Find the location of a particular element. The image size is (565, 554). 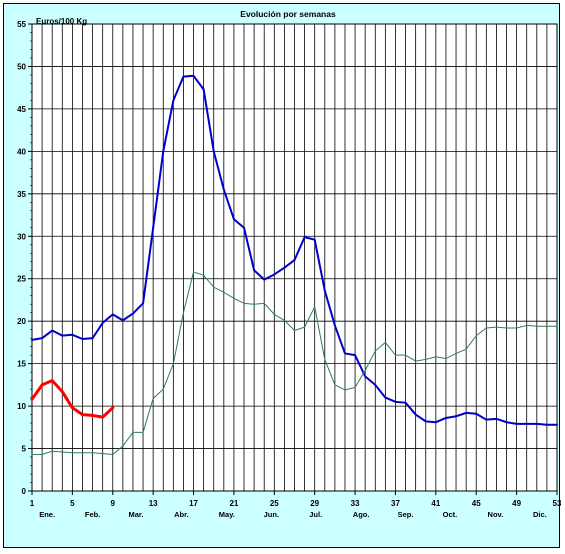

month-label: Dic. is located at coordinates (540, 514).